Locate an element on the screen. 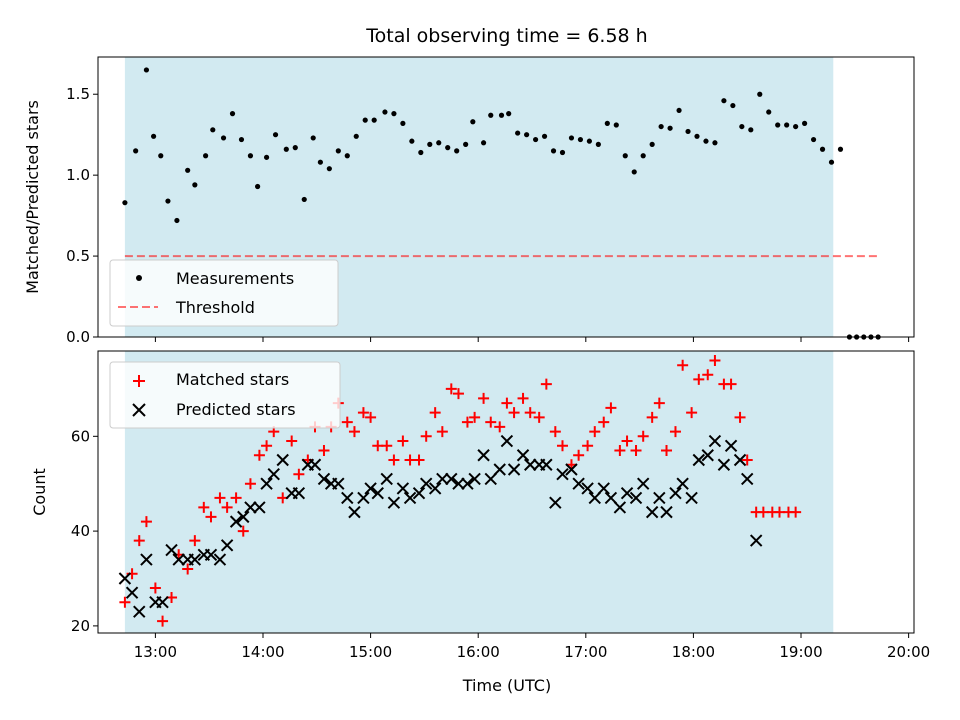 Image resolution: width=960 pixels, height=720 pixels. top-y-axis-label: Matched/Predicted stars is located at coordinates (32, 197).